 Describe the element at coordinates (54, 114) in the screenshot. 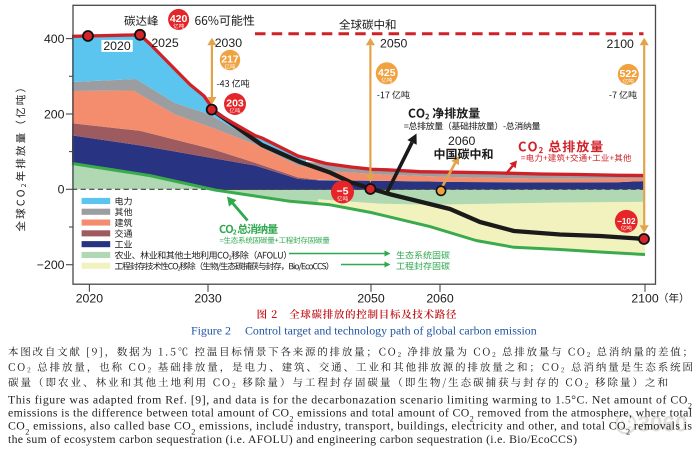

I see `svg-text: 200` at that location.